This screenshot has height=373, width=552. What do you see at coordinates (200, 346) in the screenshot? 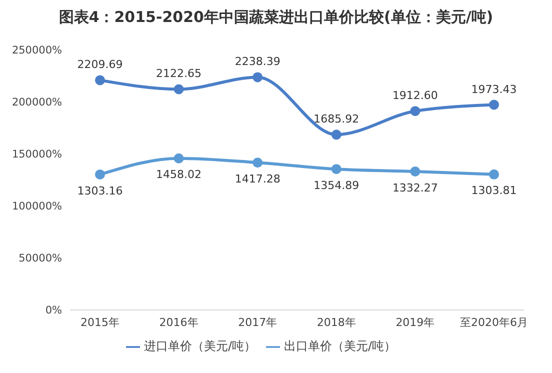
I see `legend-label: 进口单价（美元/吨）` at bounding box center [200, 346].